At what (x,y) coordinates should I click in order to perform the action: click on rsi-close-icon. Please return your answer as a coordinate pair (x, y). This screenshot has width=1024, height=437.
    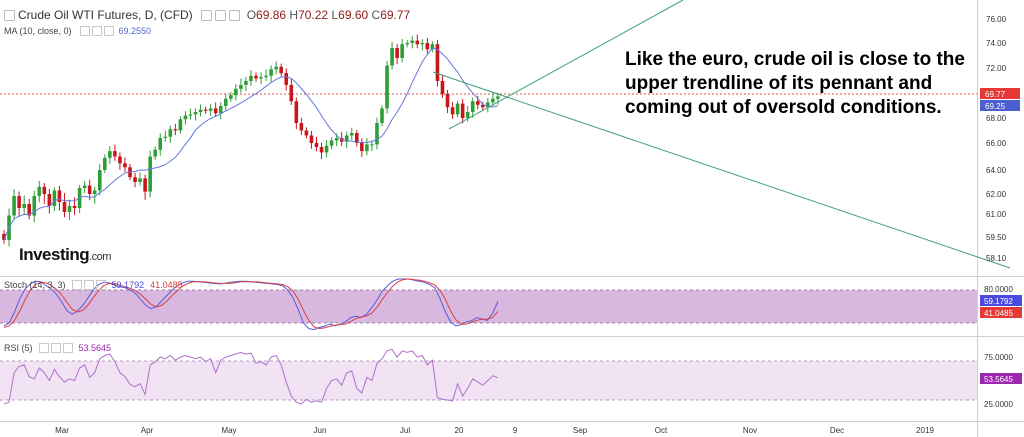
    Looking at the image, I should click on (67, 348).